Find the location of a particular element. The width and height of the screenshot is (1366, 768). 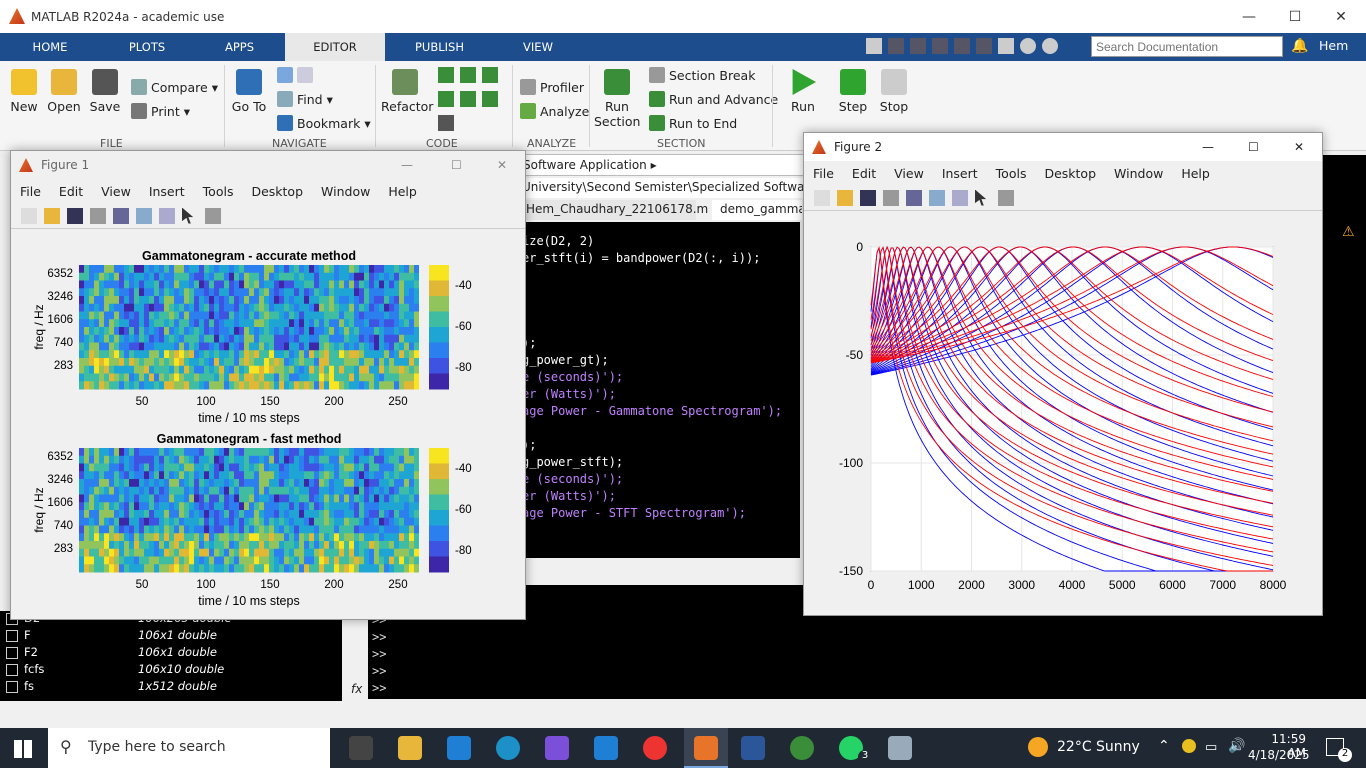

editor-tab-file2: demo_gammat is located at coordinates (757, 210).